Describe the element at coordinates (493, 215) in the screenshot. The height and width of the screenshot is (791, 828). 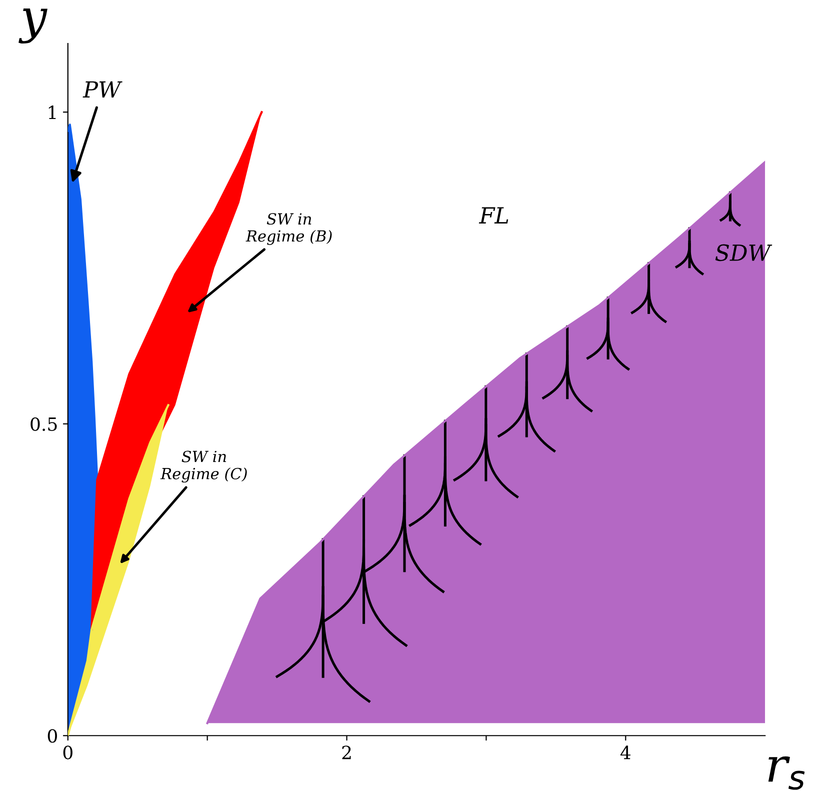
I see `annotation: FL` at that location.